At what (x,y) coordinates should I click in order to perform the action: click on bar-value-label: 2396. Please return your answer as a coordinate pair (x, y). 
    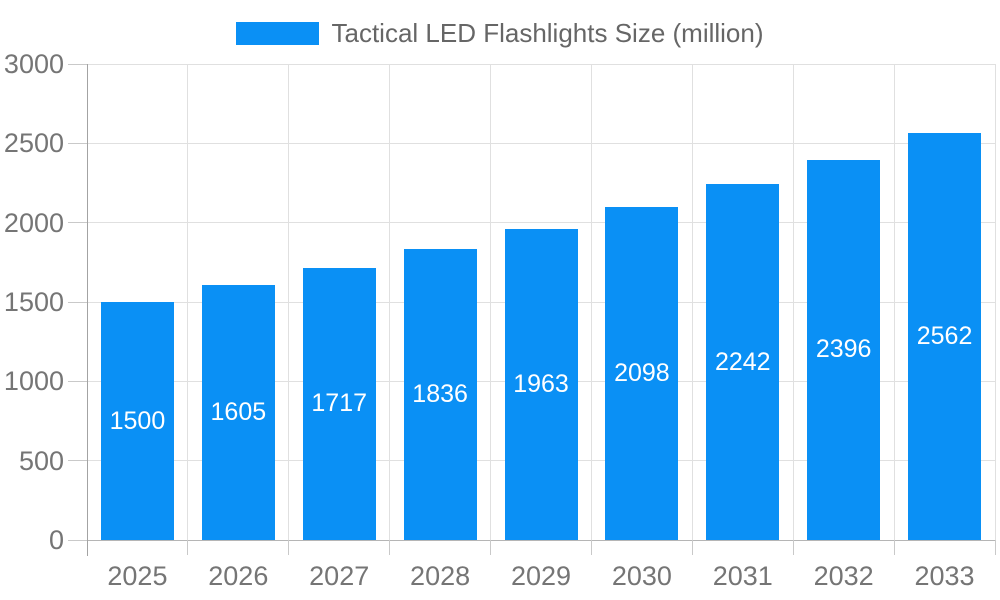
    Looking at the image, I should click on (843, 349).